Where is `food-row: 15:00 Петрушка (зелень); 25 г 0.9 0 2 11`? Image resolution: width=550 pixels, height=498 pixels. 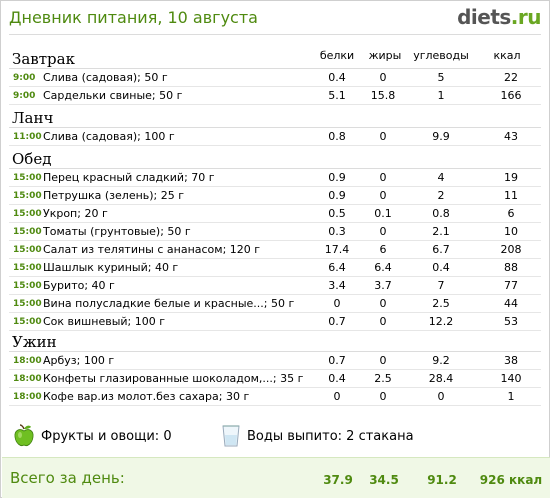
food-row: 15:00 Петрушка (зелень); 25 г 0.9 0 2 11 is located at coordinates (275, 196).